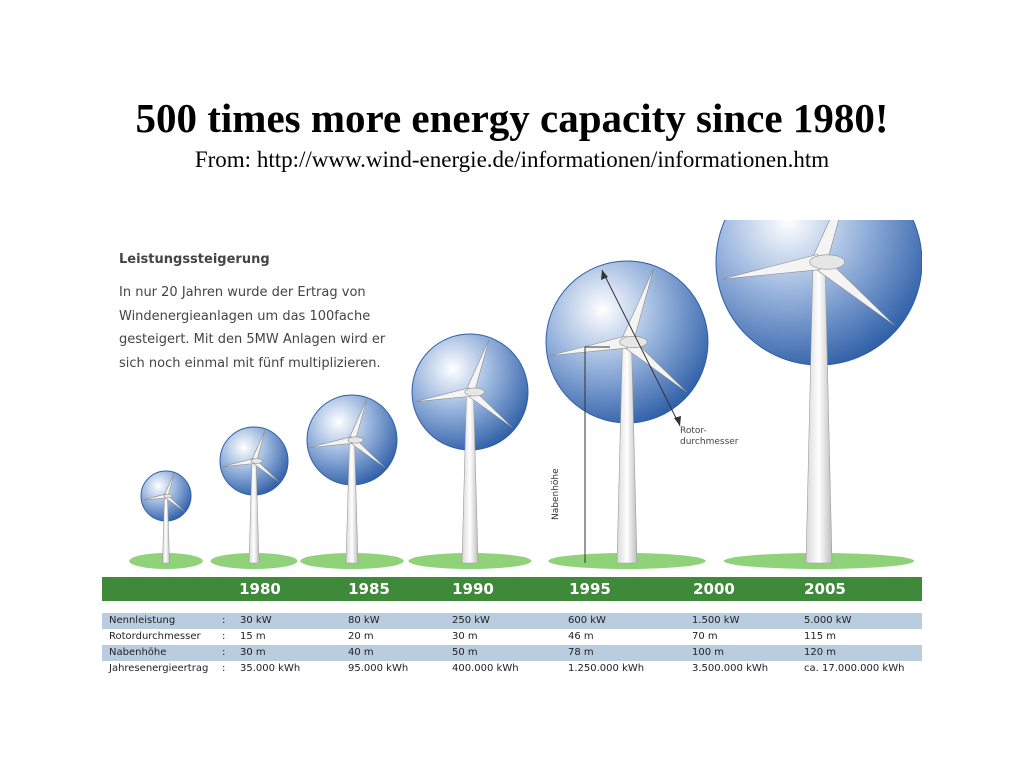 This screenshot has height=768, width=1024. Describe the element at coordinates (581, 652) in the screenshot. I see `table-cell: 78 m` at that location.